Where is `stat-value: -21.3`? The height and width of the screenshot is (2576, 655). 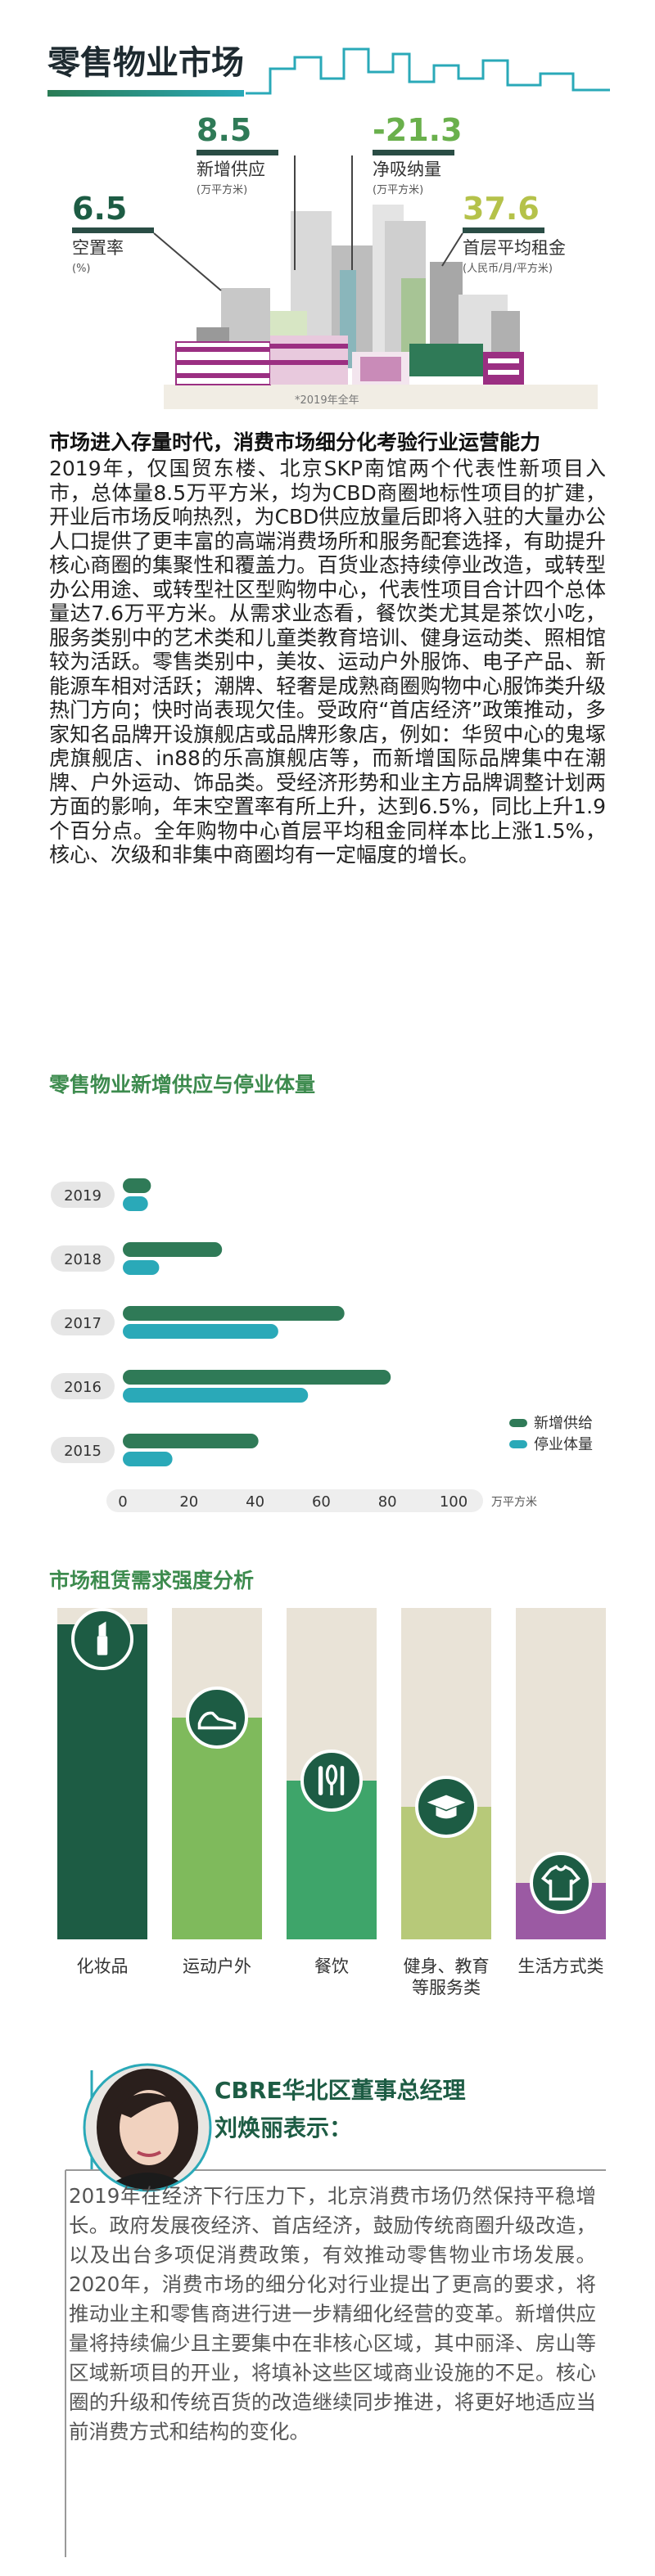 stat-value: -21.3 is located at coordinates (418, 130).